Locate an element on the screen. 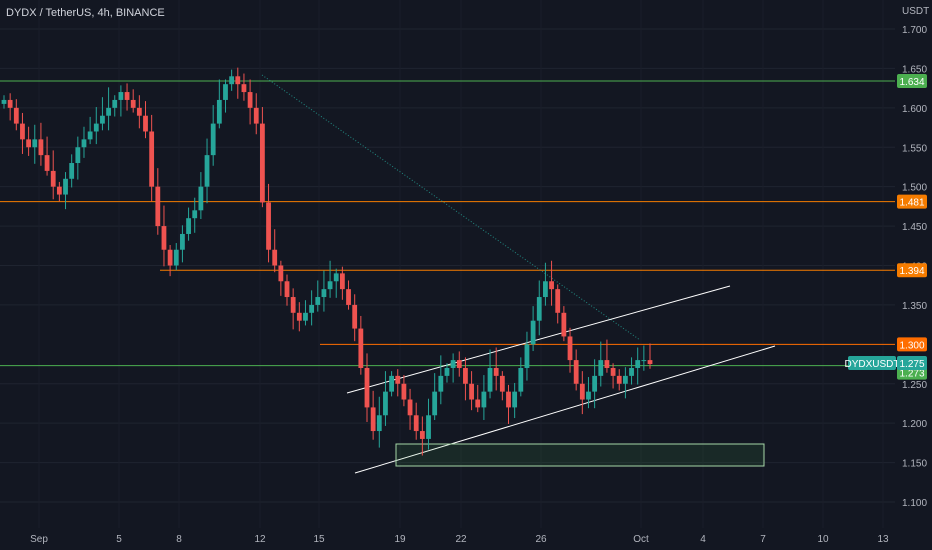 This screenshot has height=550, width=932. x-tick-label: 22 is located at coordinates (461, 539).